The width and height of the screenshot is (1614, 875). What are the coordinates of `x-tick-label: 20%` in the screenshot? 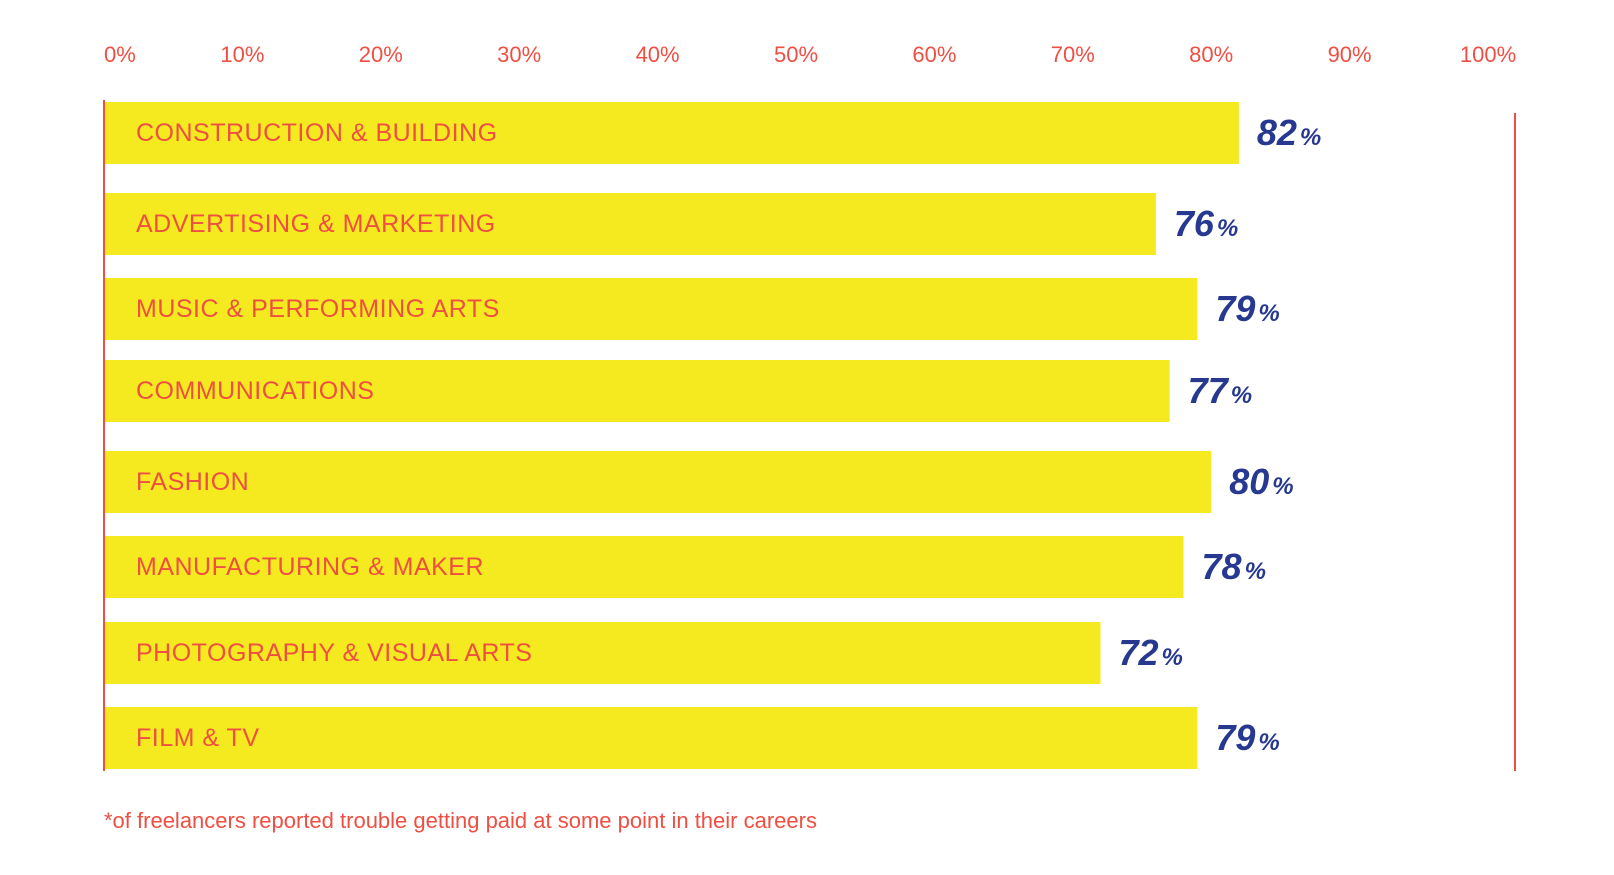 It's located at (381, 54).